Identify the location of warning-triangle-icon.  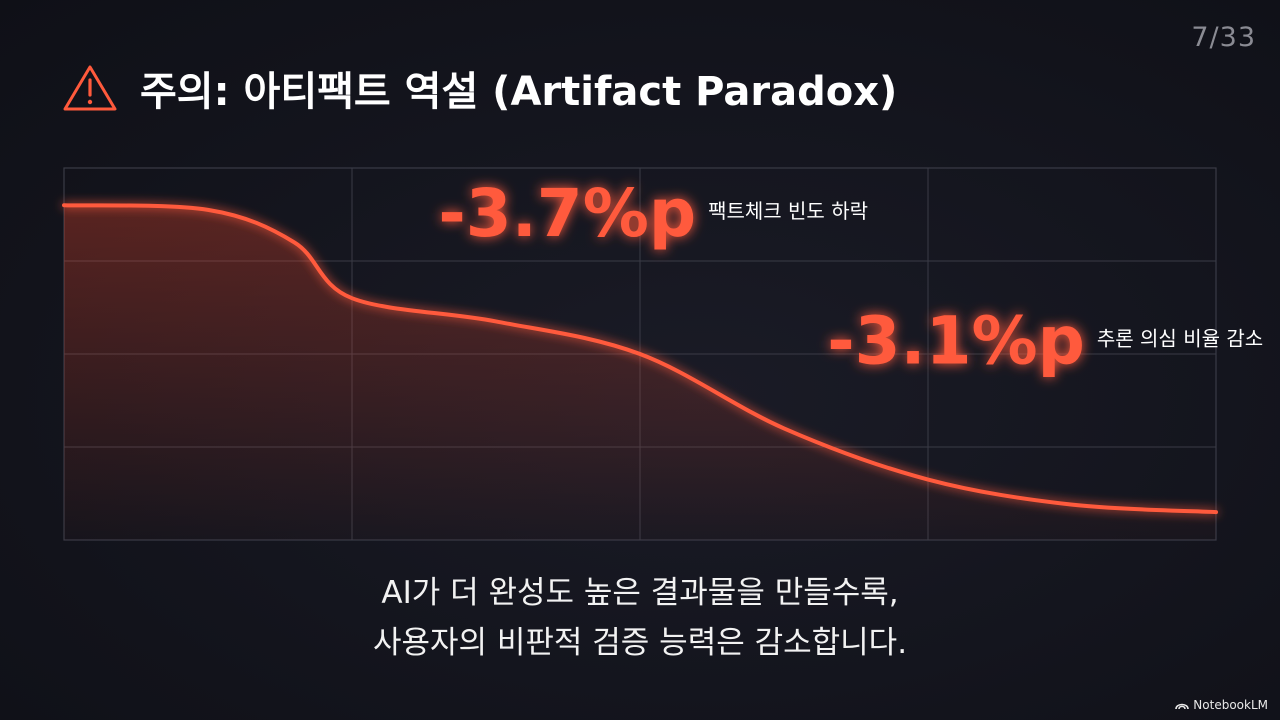
(90, 88).